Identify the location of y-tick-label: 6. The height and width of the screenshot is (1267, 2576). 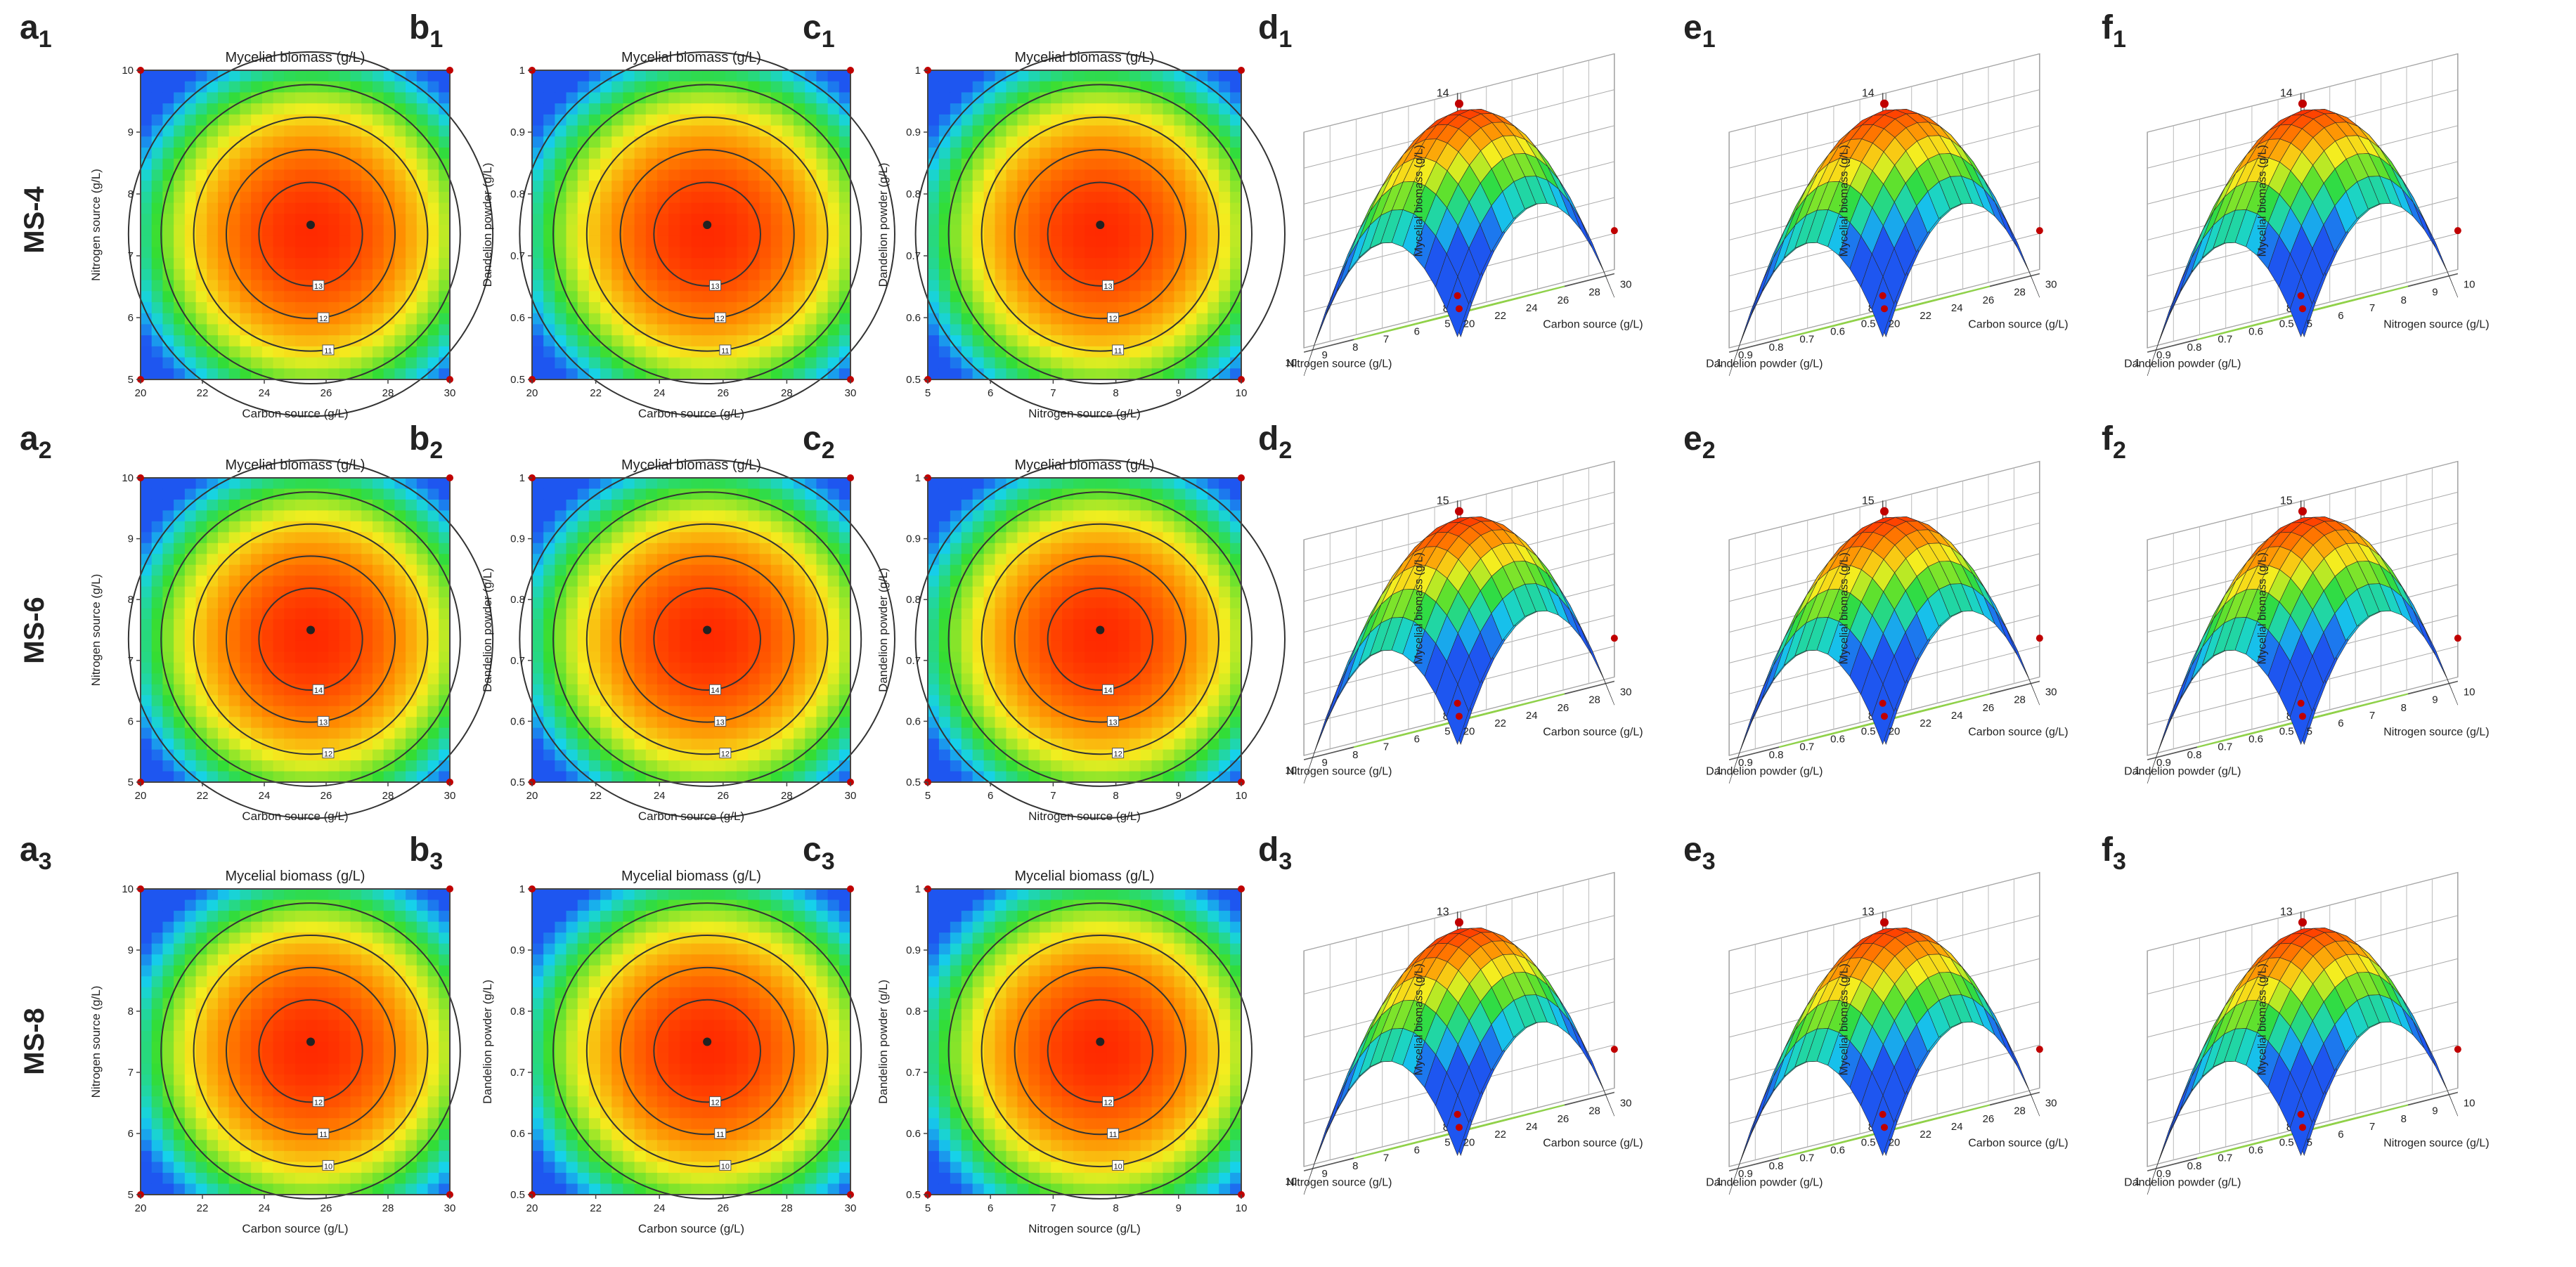
(131, 318).